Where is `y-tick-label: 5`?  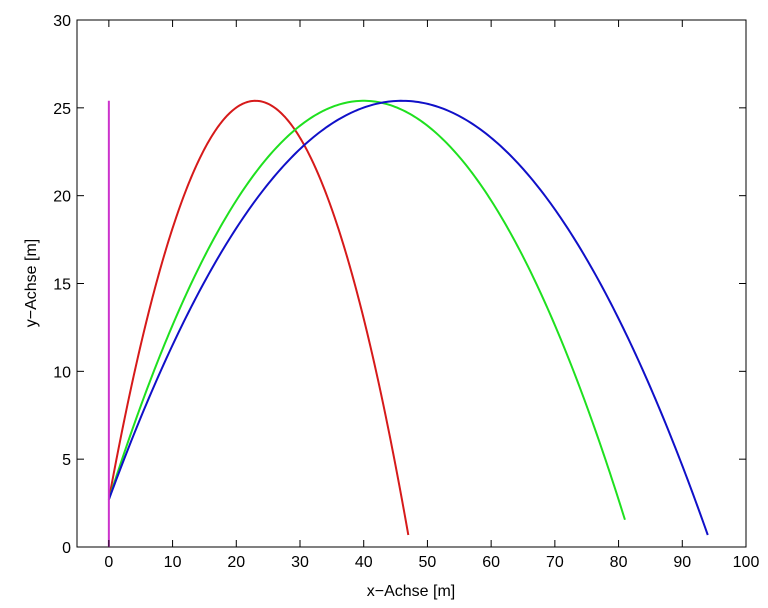 y-tick-label: 5 is located at coordinates (66, 460).